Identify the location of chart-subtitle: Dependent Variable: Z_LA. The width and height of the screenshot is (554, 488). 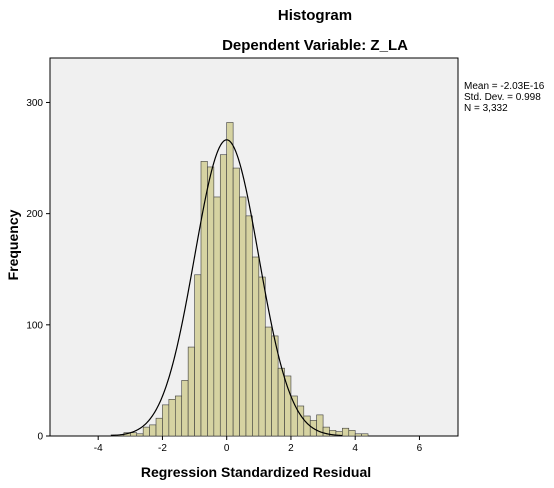
(315, 45).